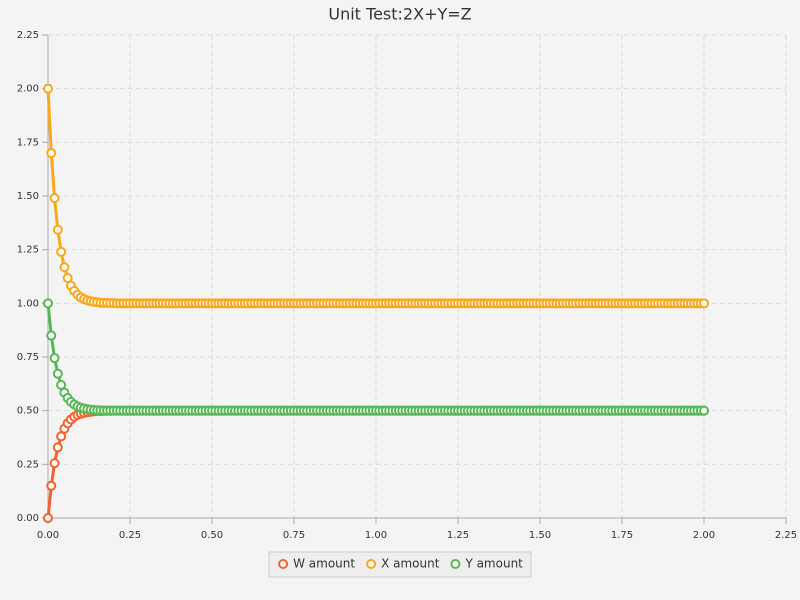 The height and width of the screenshot is (600, 800). I want to click on chart-title: Unit Test:2X+Y=Z, so click(399, 14).